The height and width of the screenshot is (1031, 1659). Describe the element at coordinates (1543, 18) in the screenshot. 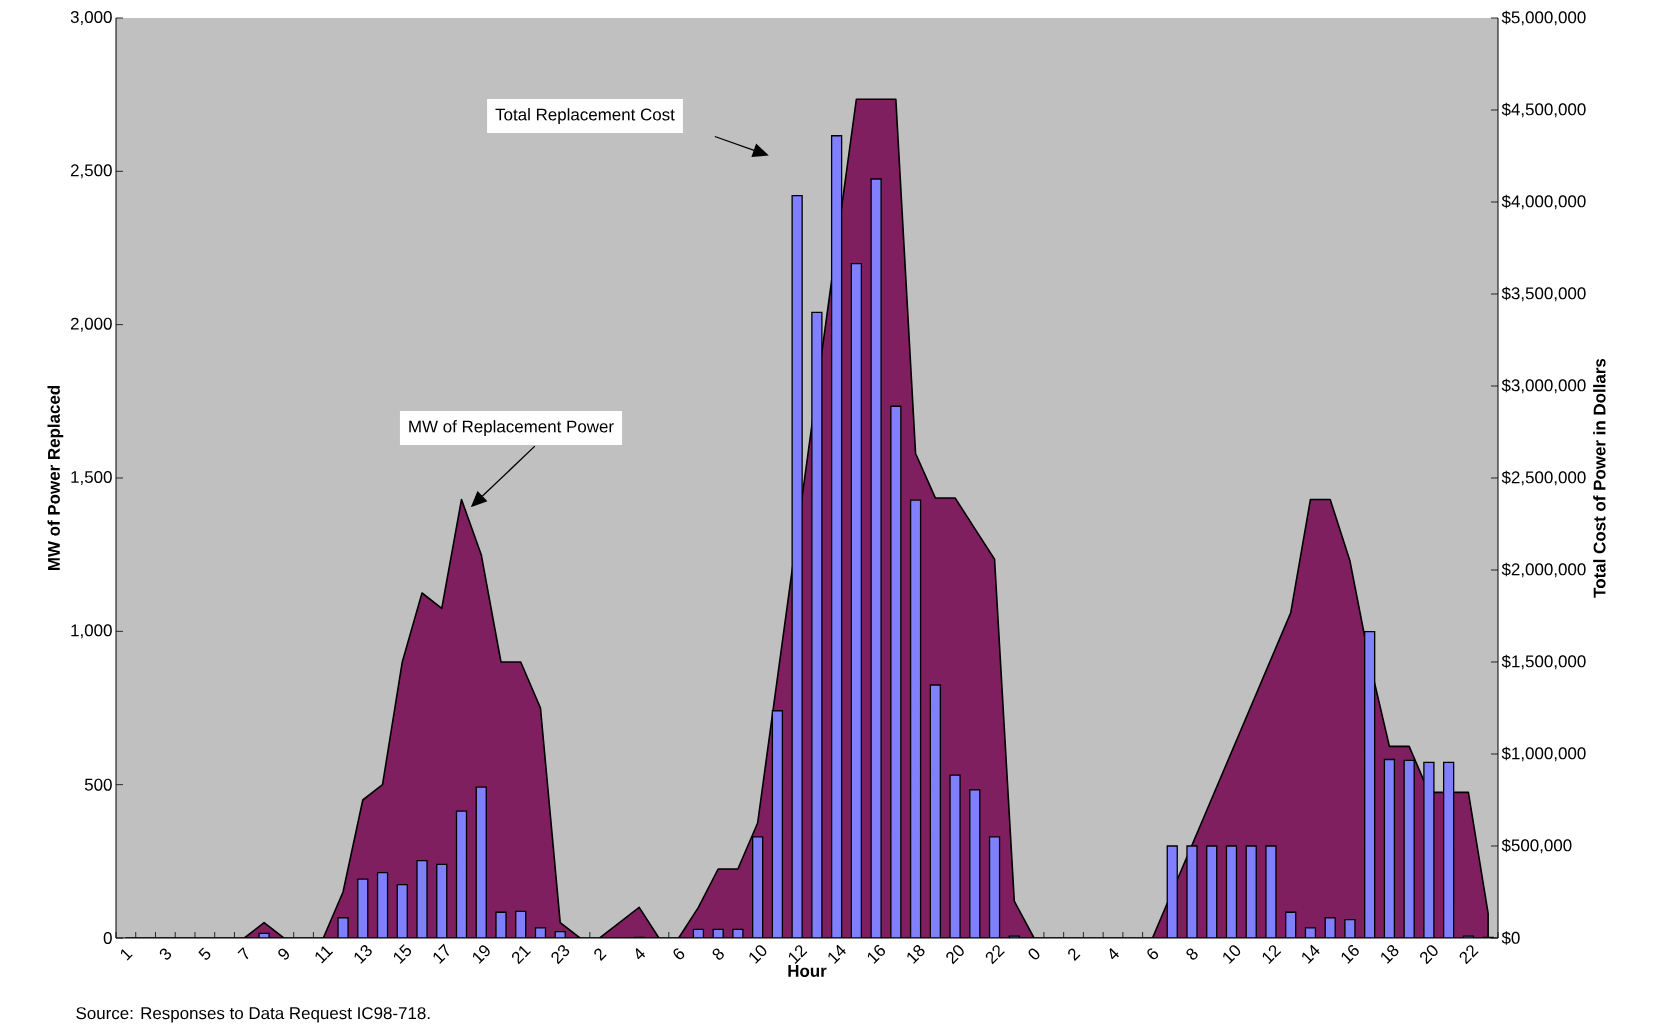

I see `y2-tick-label: $5,000,000` at that location.